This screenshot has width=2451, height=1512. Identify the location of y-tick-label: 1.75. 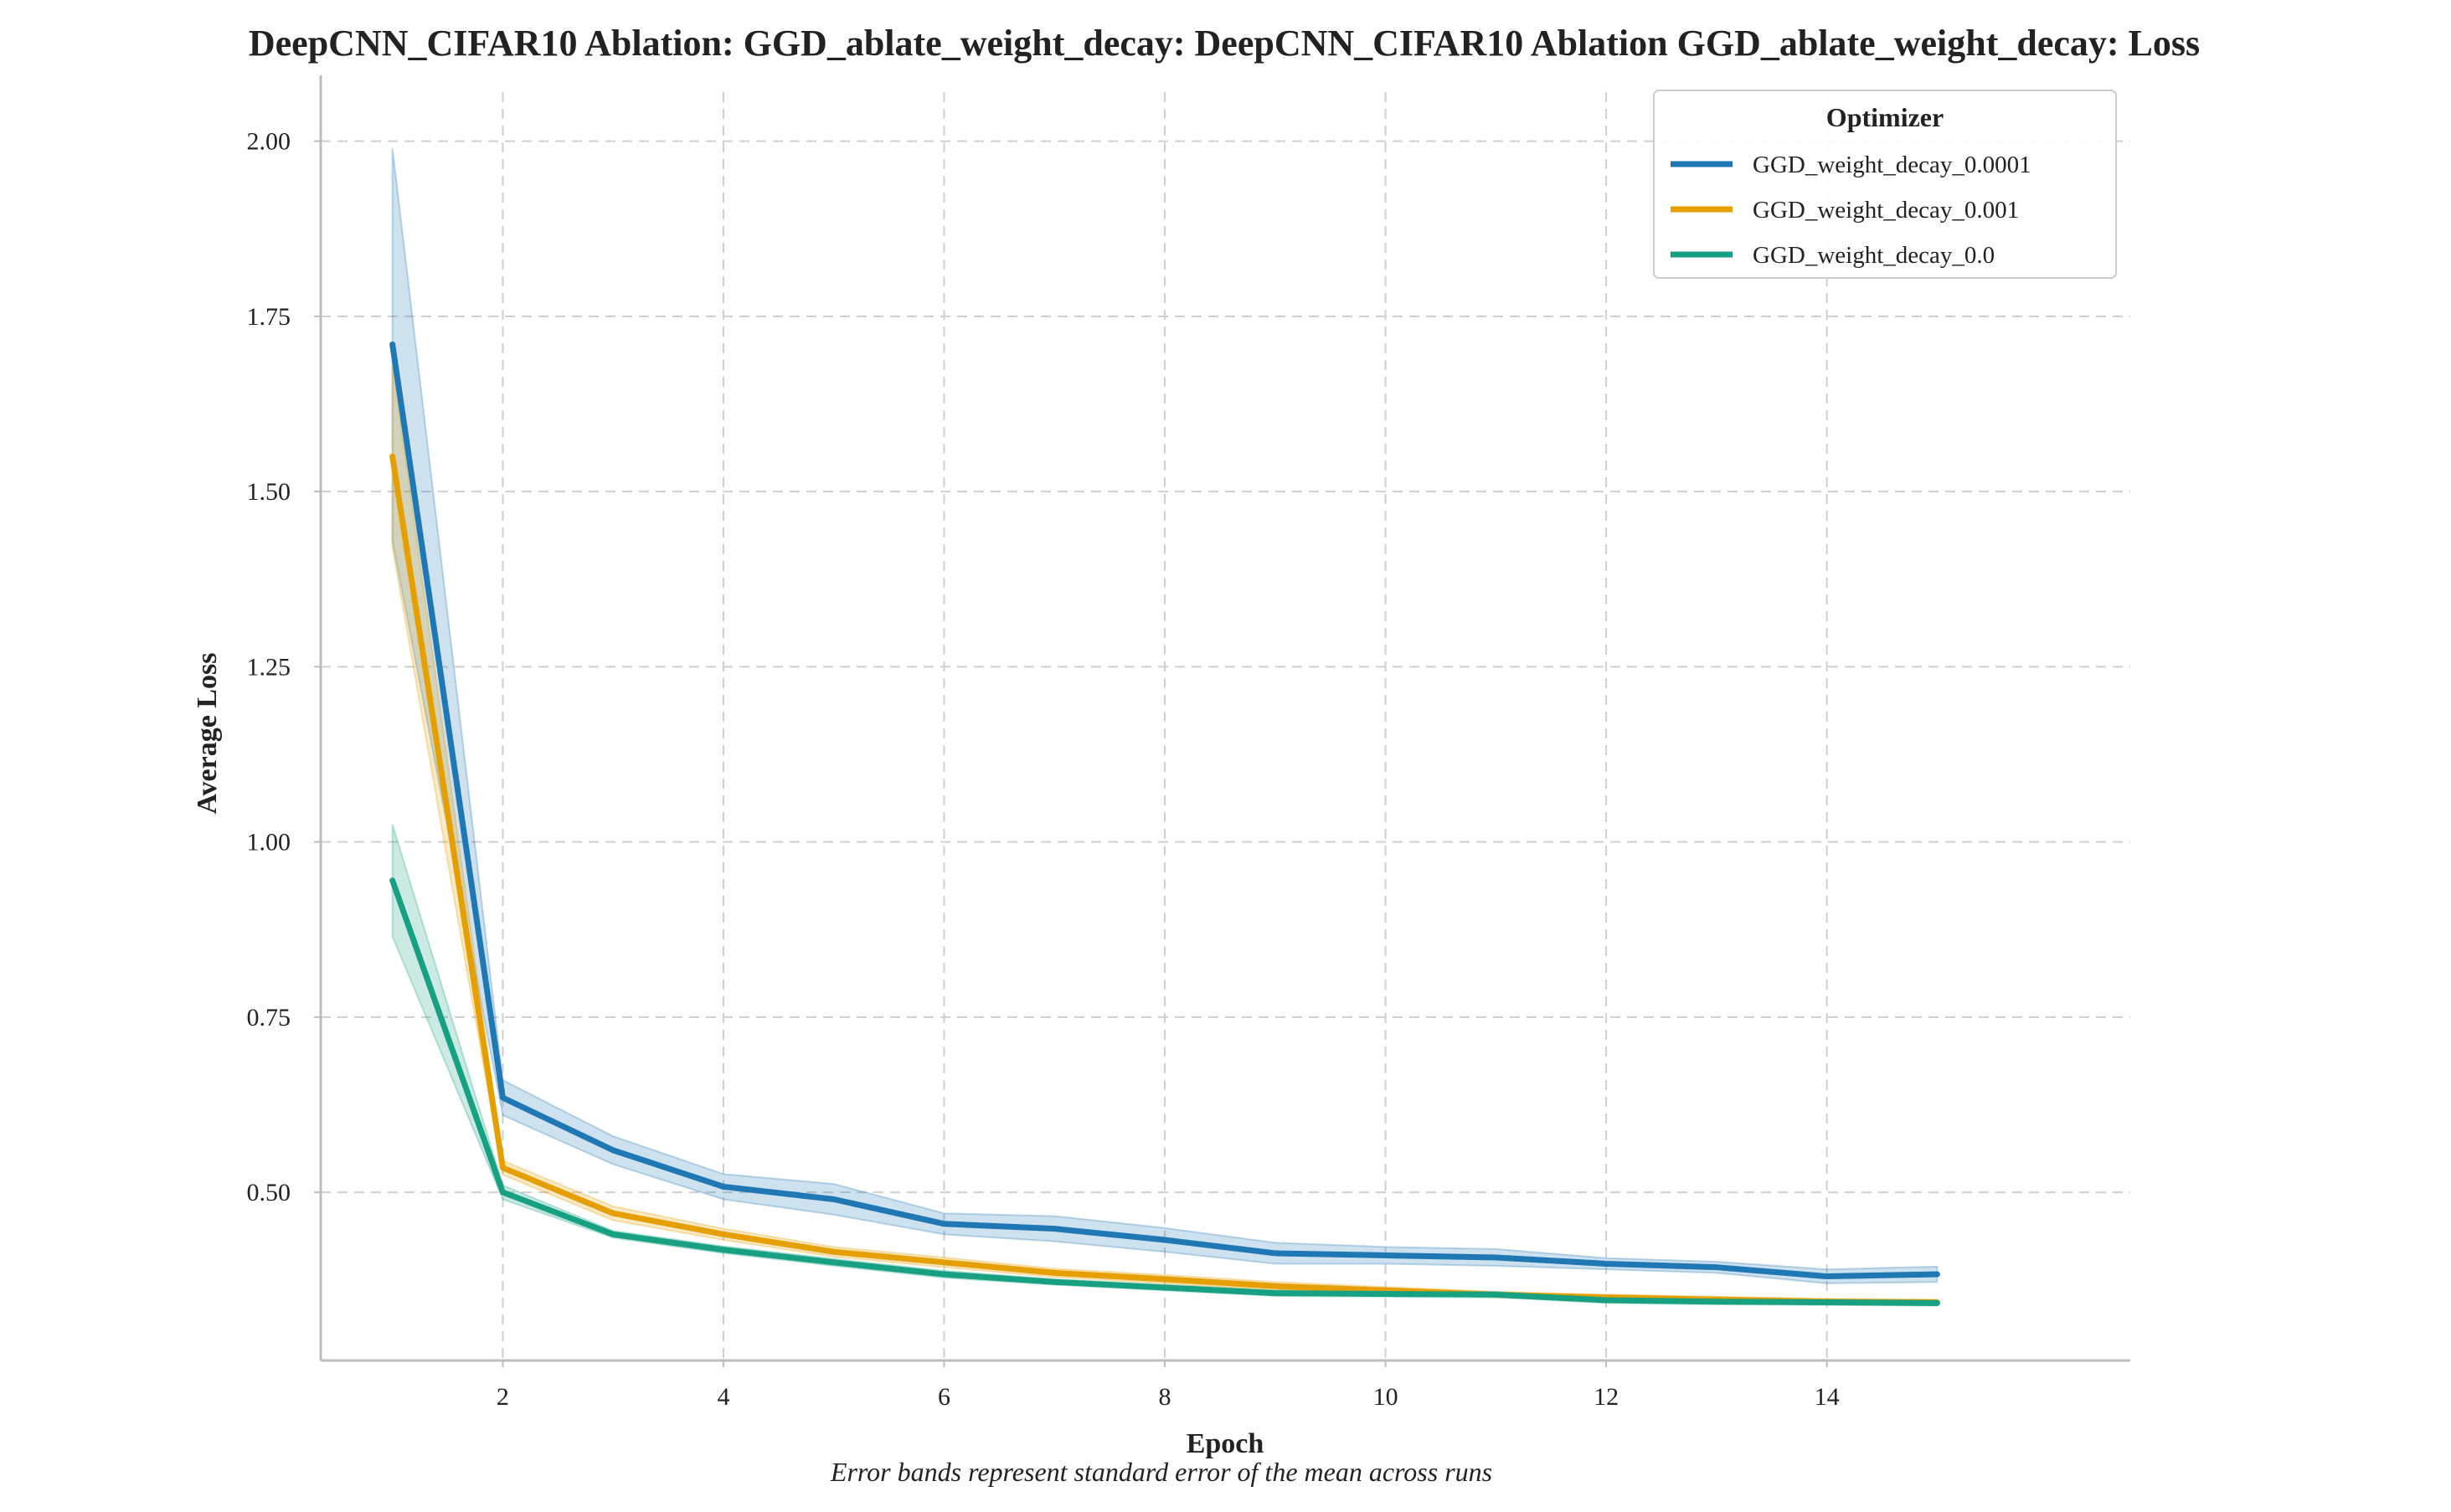
(269, 317).